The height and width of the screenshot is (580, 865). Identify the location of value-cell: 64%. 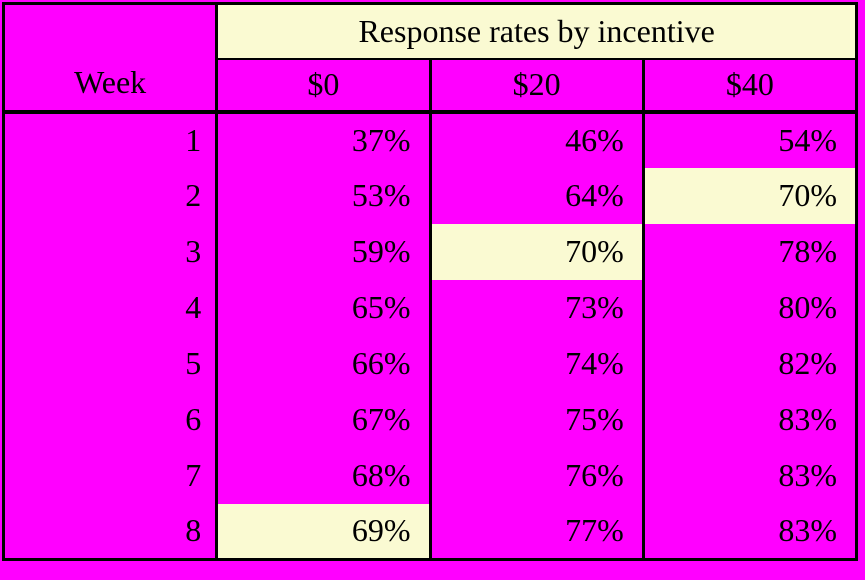
(536, 195).